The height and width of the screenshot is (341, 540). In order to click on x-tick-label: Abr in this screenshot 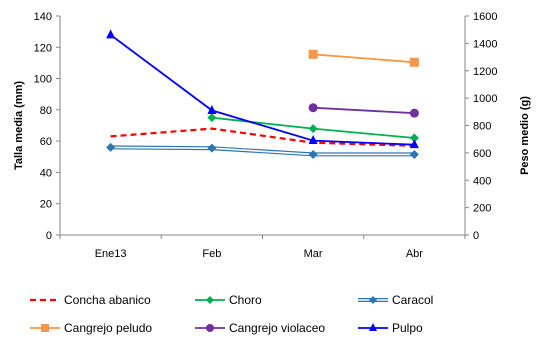, I will do `click(414, 254)`.